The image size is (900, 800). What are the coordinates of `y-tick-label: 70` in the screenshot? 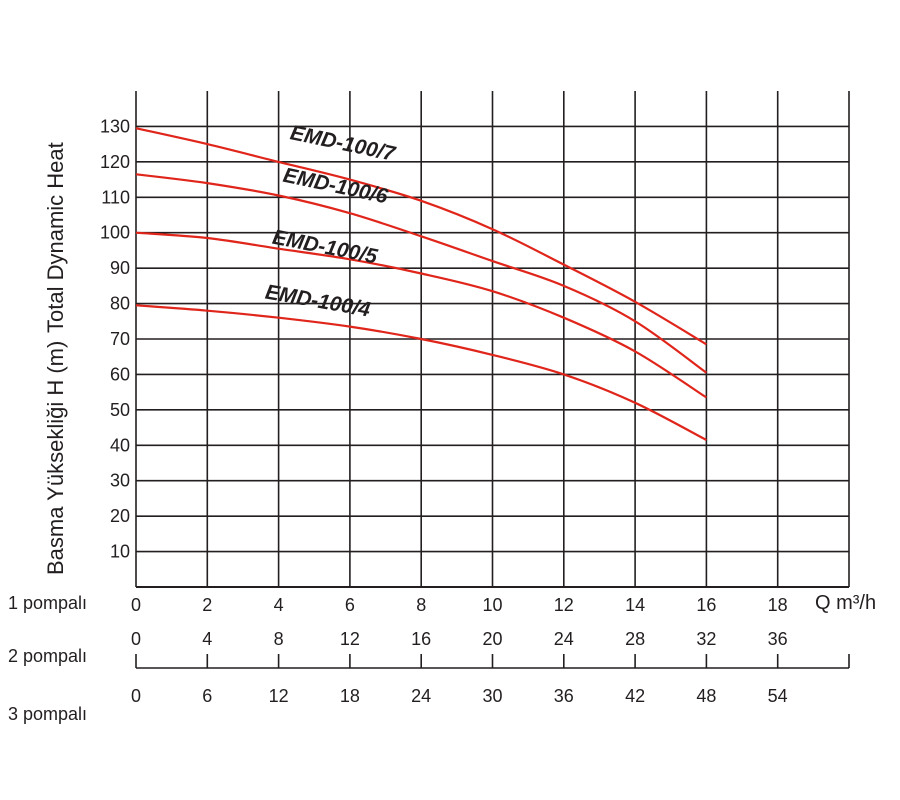 It's located at (120, 339).